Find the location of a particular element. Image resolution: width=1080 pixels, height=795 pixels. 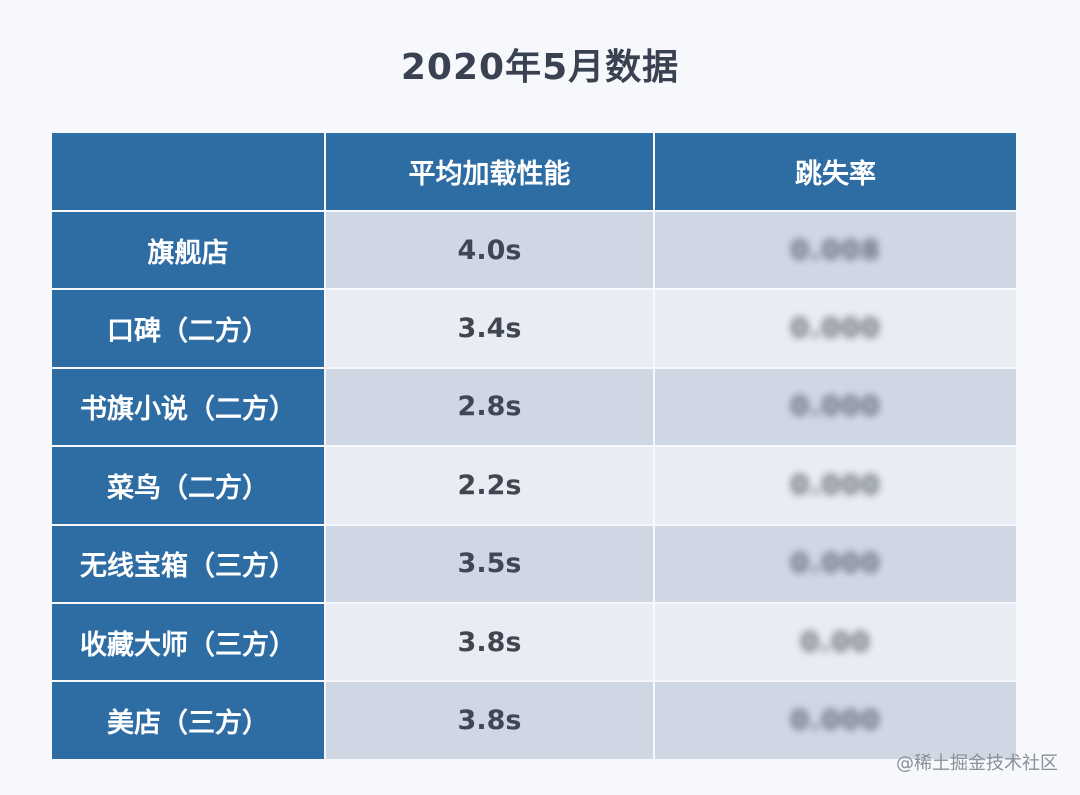

page-title: 2020年5月数据 is located at coordinates (540, 67).